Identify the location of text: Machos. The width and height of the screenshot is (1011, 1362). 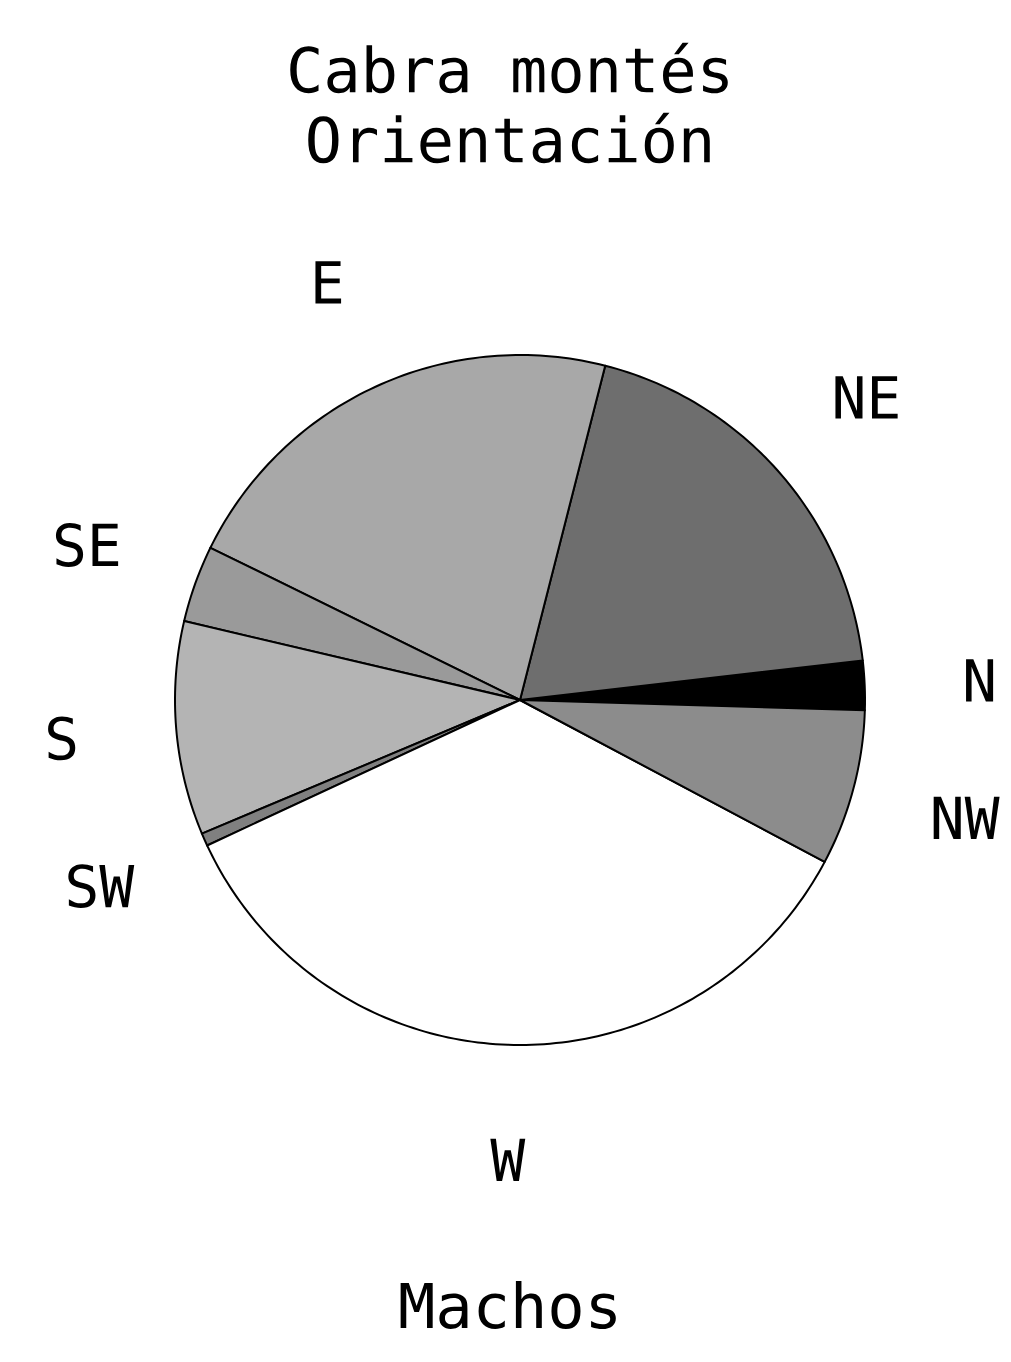
(508, 1305).